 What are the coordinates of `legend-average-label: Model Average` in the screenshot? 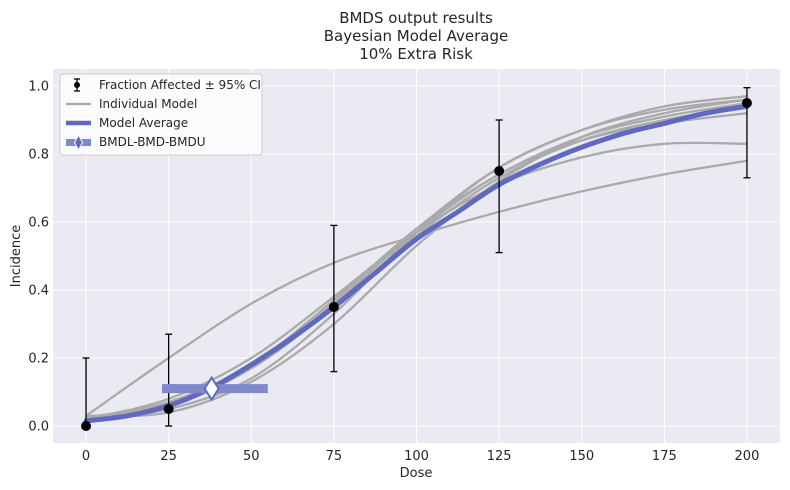 It's located at (143, 123).